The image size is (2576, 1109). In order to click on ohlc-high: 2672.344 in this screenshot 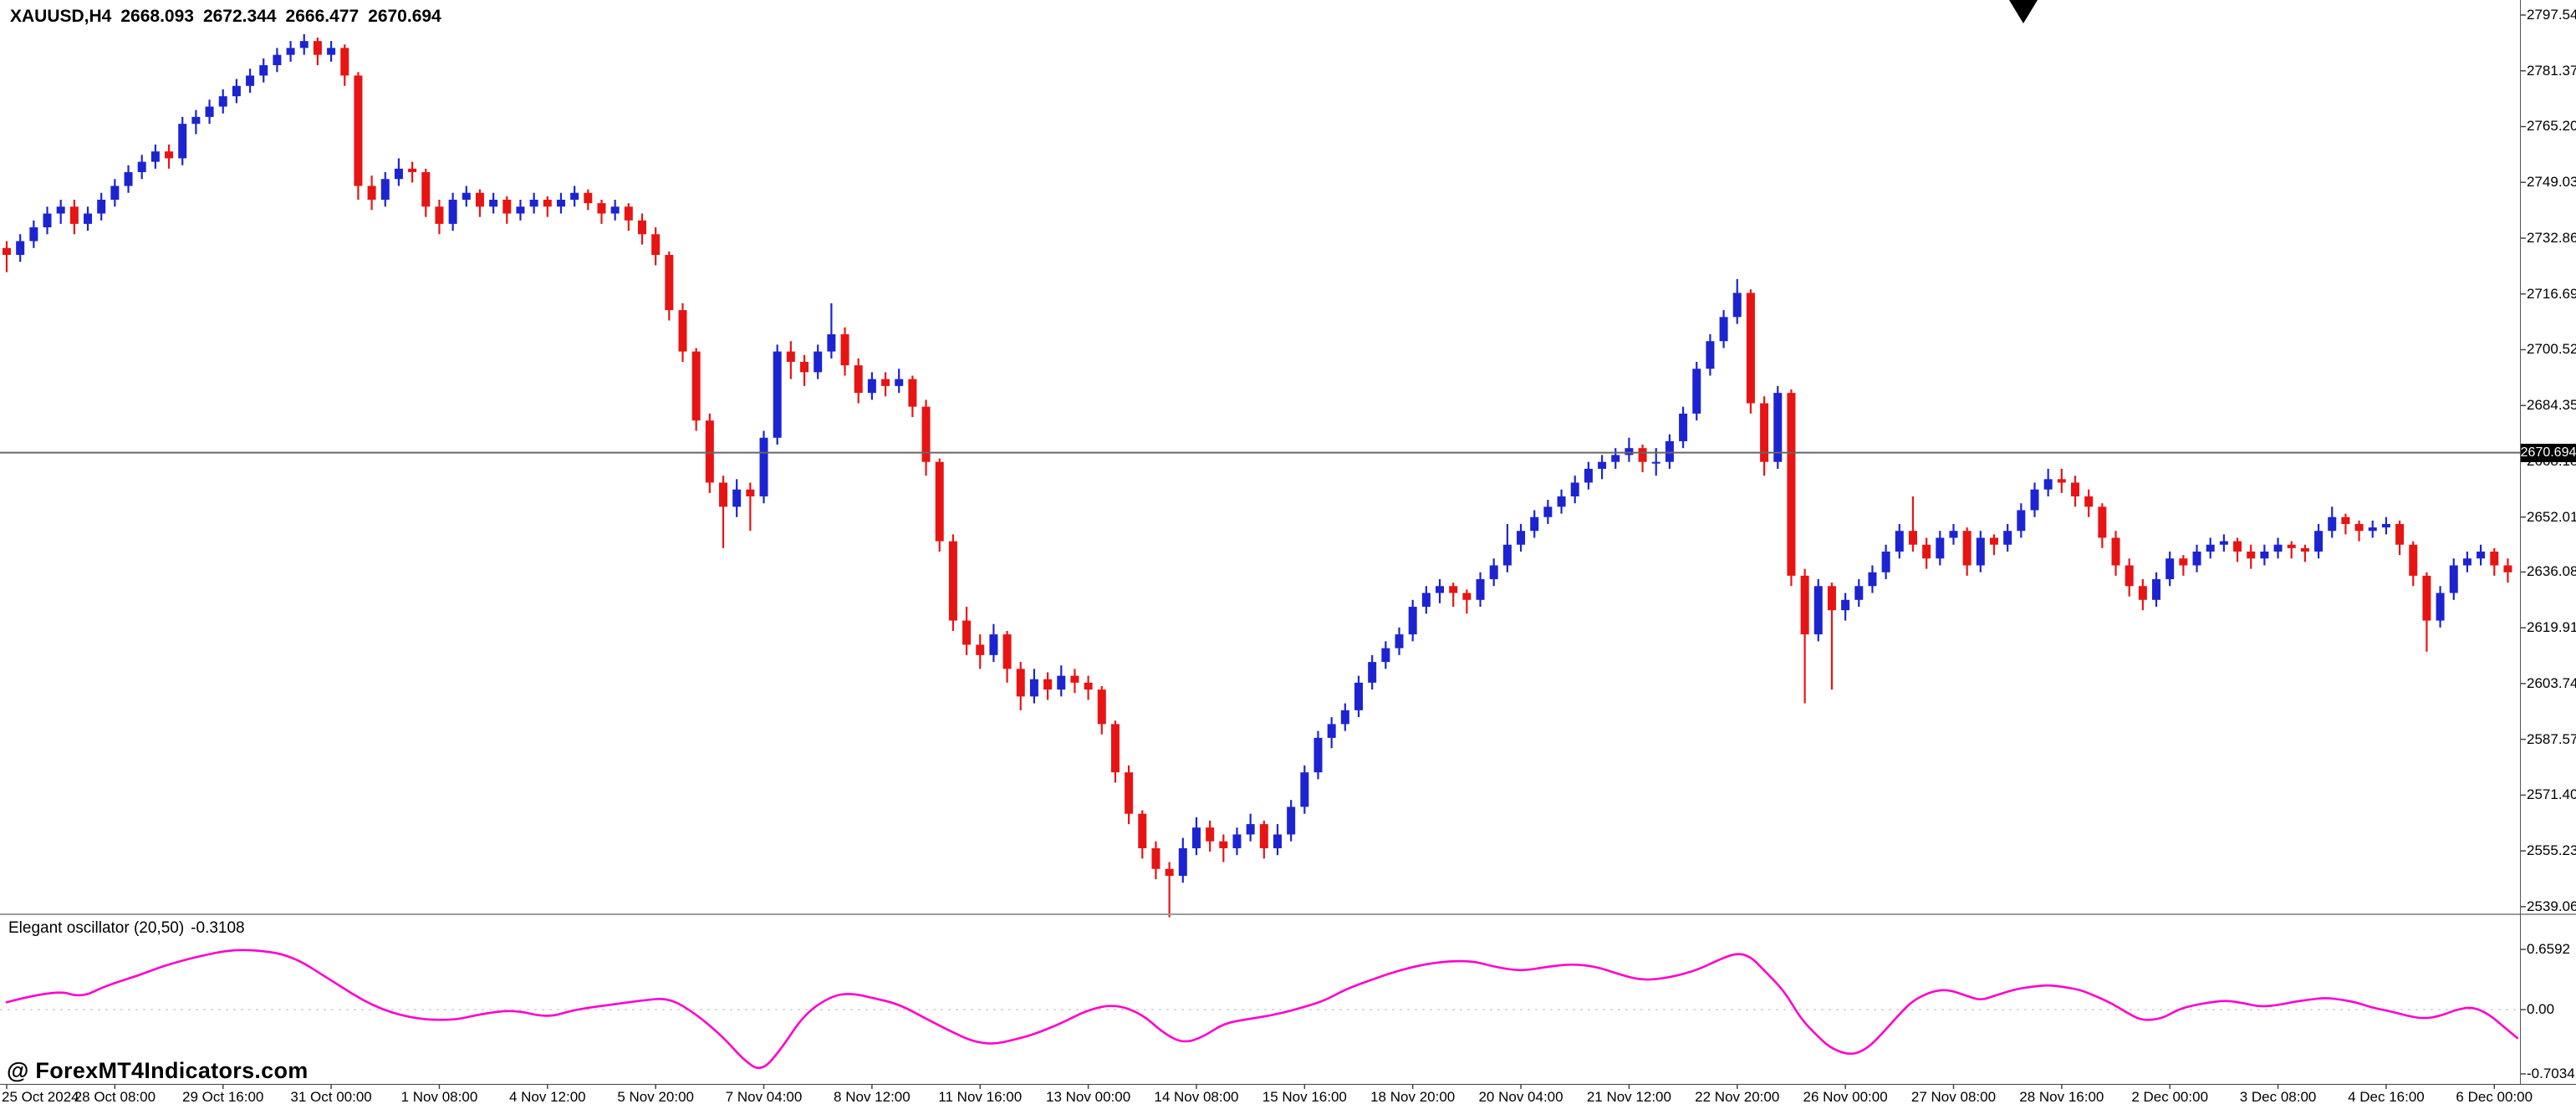, I will do `click(239, 16)`.